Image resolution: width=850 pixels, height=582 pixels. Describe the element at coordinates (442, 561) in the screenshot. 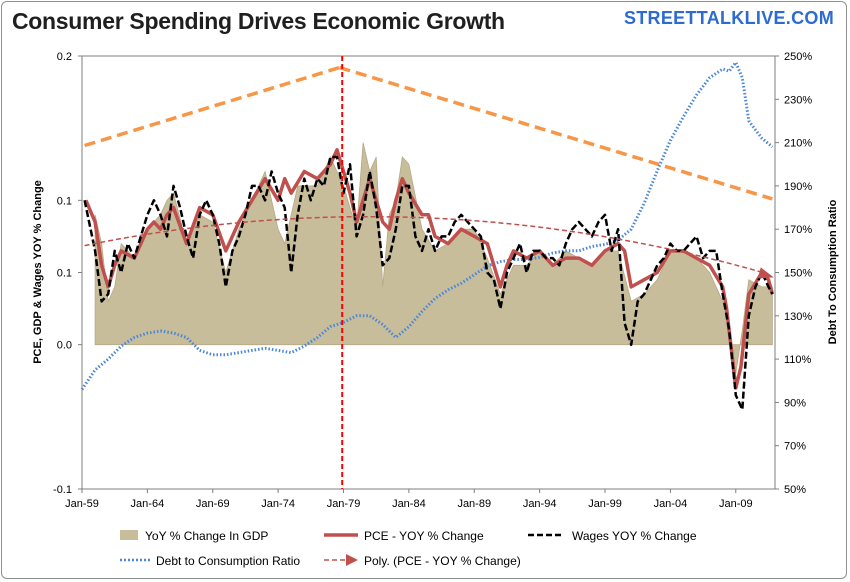

I see `legend-label-poly: Poly. (PCE - YOY % Change)` at that location.